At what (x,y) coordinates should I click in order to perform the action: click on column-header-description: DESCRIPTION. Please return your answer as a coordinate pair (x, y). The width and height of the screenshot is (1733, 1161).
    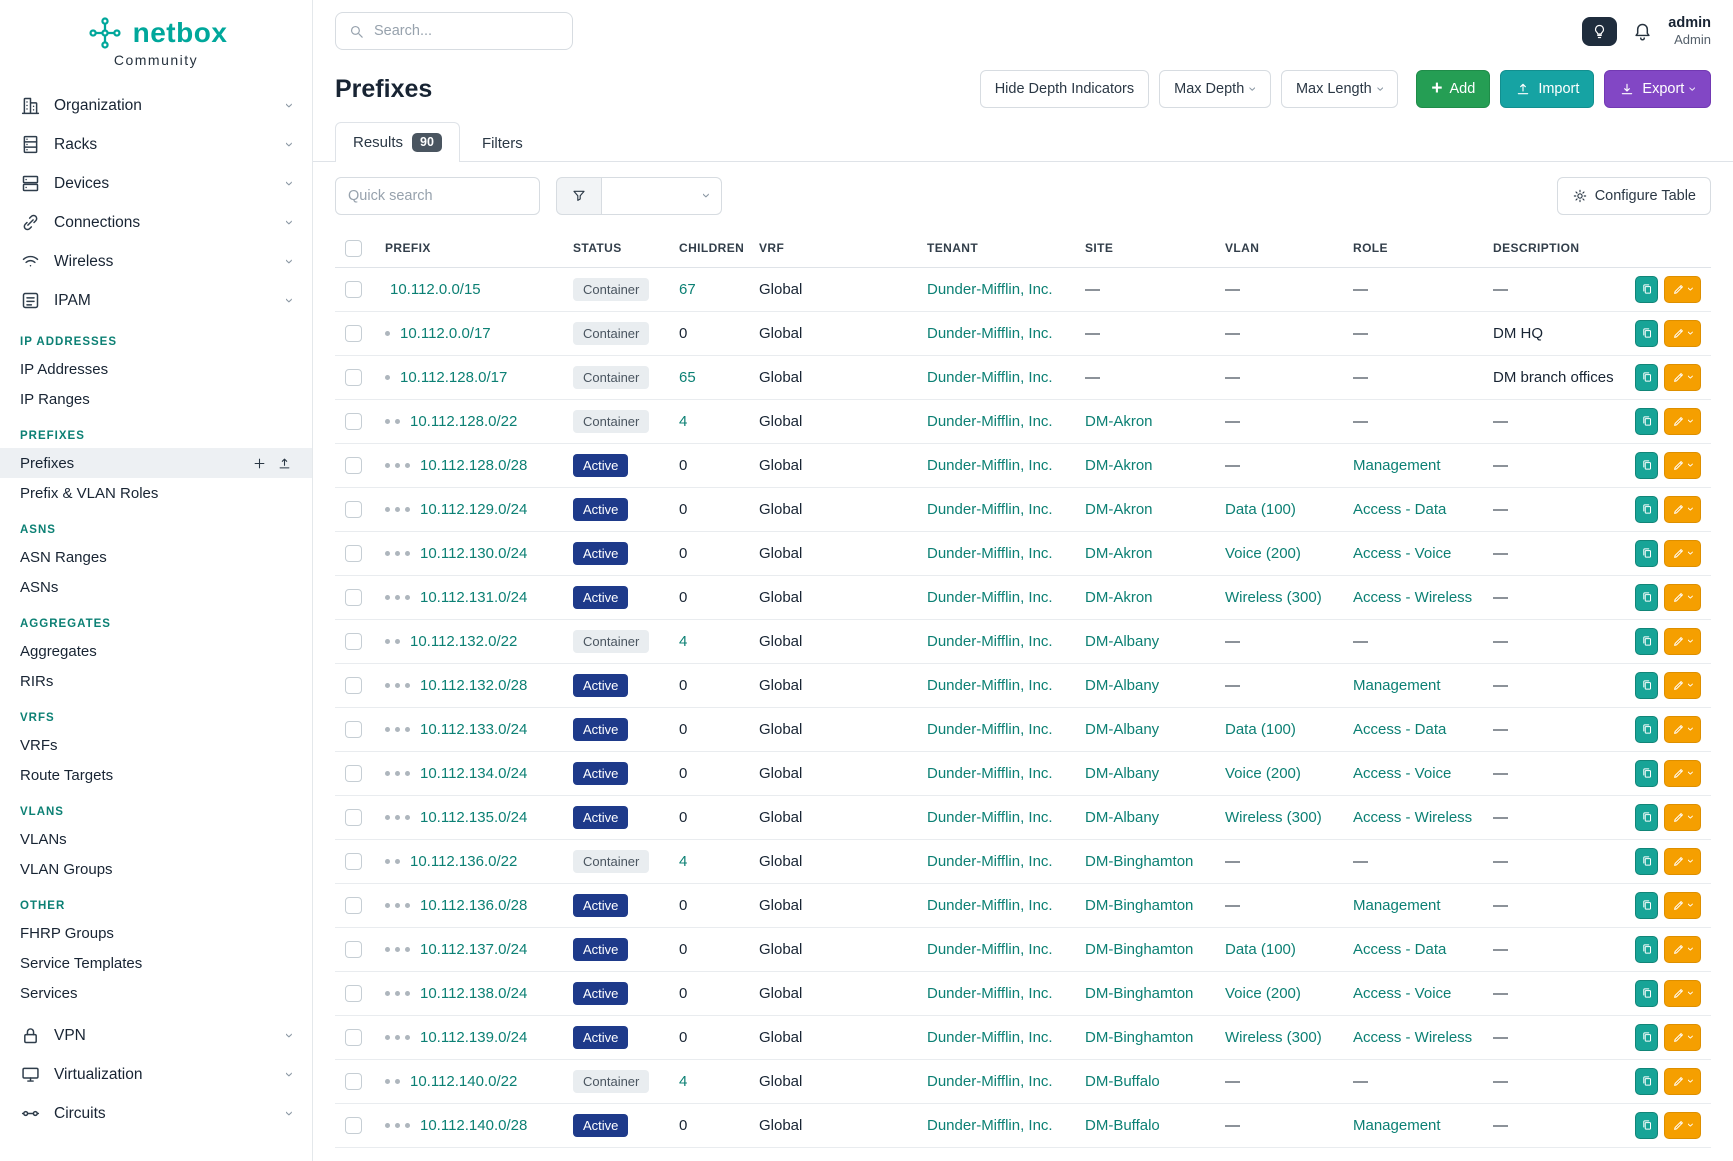
    Looking at the image, I should click on (1554, 248).